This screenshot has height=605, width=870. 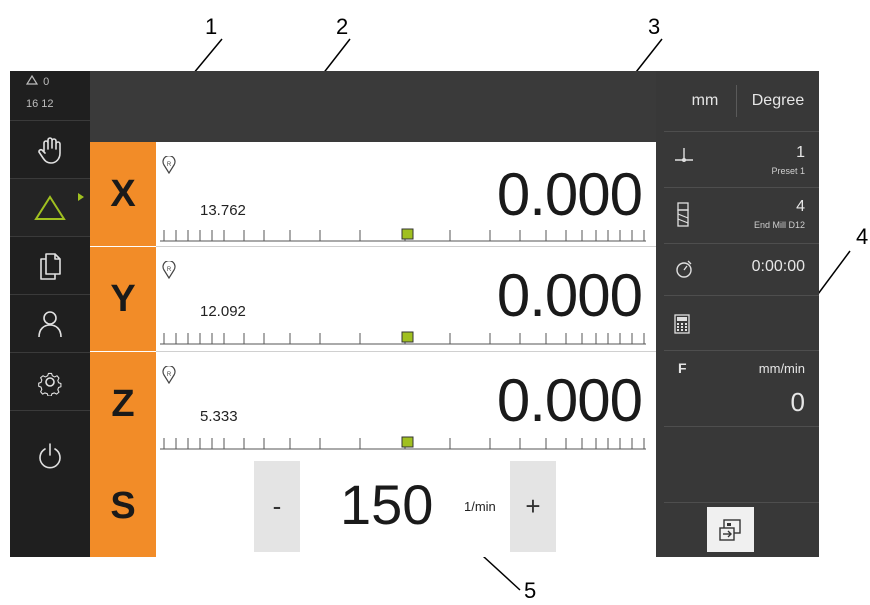 I want to click on documents-icon, so click(x=50, y=266).